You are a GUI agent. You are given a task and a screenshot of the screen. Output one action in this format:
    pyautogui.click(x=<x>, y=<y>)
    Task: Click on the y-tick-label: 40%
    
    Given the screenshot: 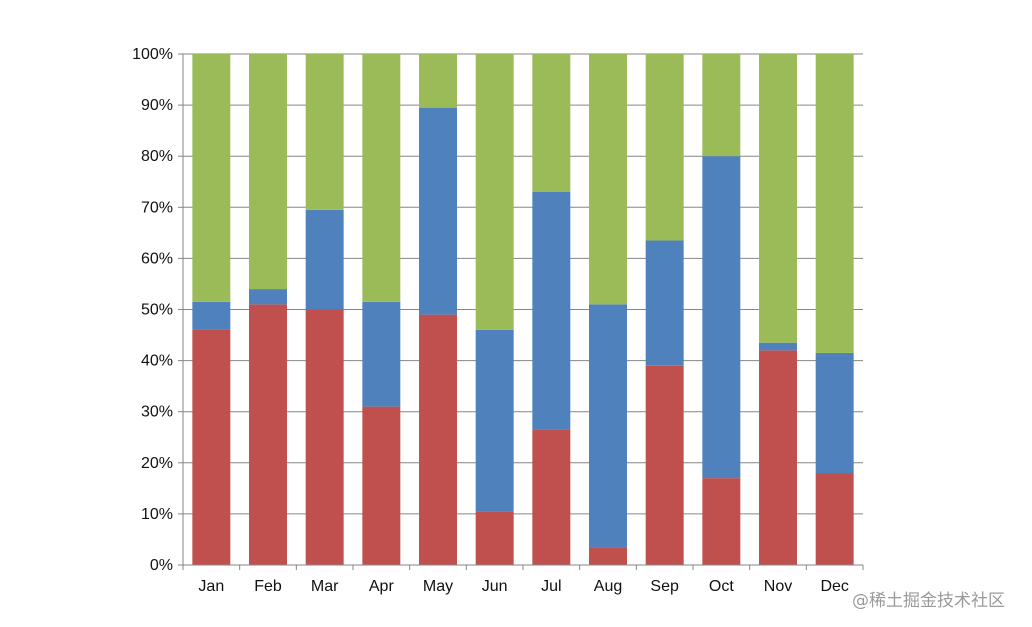 What is the action you would take?
    pyautogui.click(x=157, y=361)
    